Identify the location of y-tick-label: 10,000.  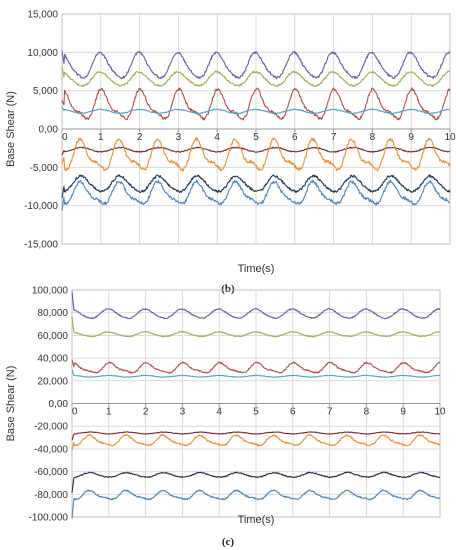
(42, 53).